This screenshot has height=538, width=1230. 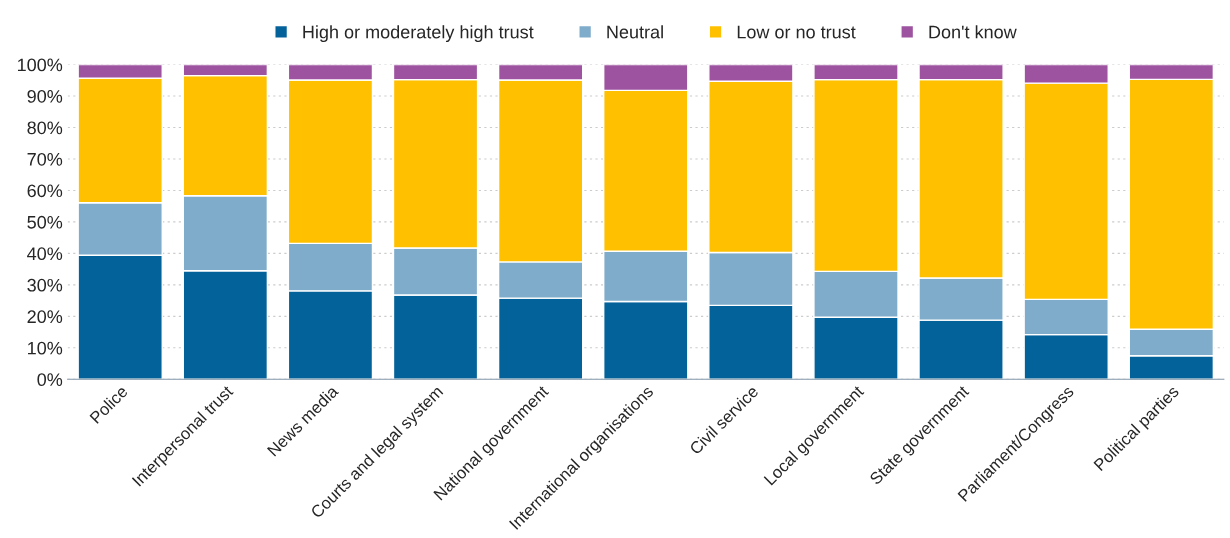 I want to click on y-tick-label: 100%, so click(x=40, y=65).